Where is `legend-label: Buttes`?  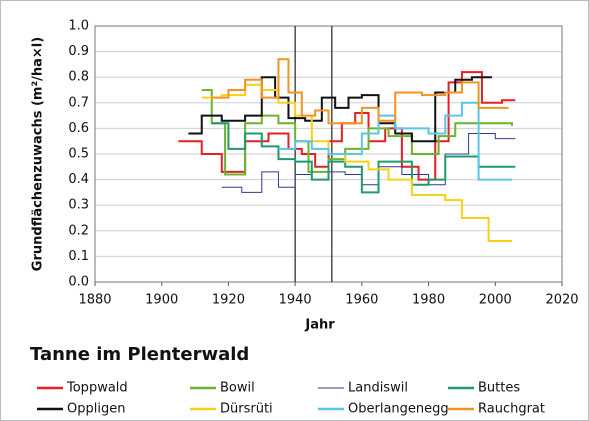
legend-label: Buttes is located at coordinates (499, 388).